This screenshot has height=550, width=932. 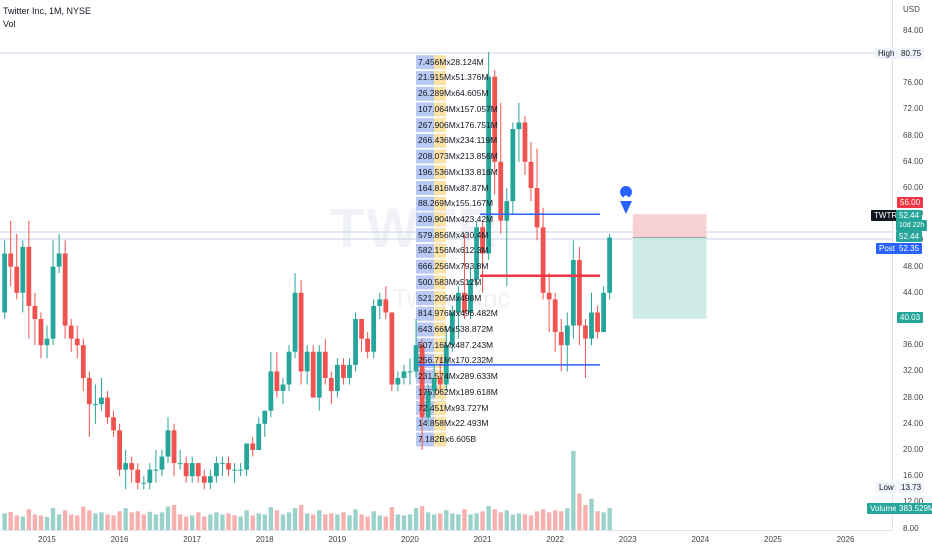 What do you see at coordinates (453, 93) in the screenshot?
I see `volume-profile-label: 26.289Mx64.605M` at bounding box center [453, 93].